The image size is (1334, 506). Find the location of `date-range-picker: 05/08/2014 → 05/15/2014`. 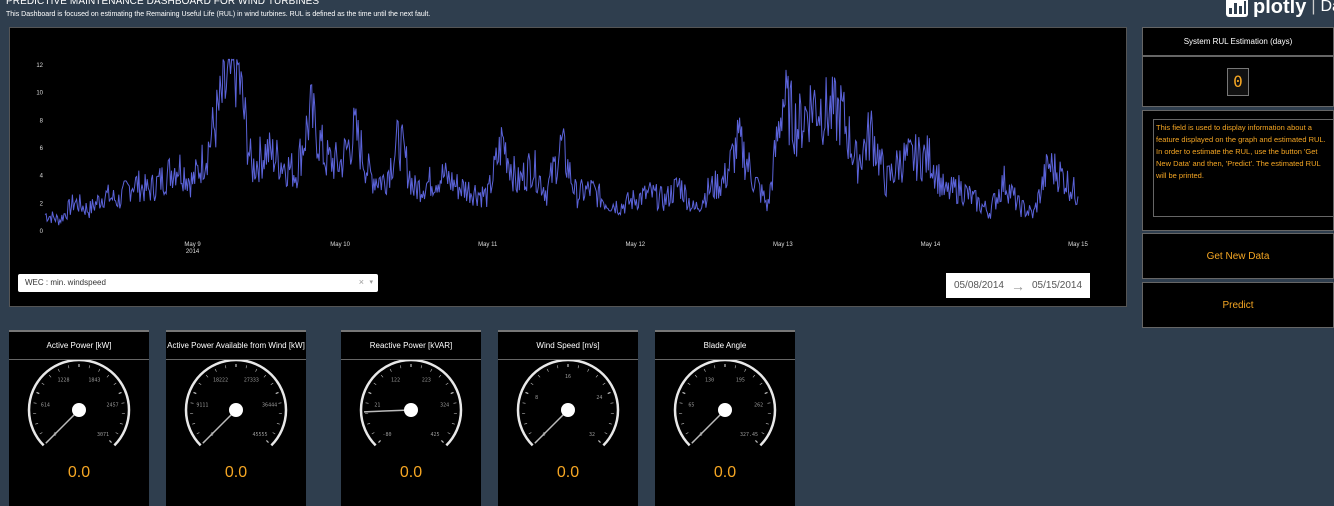

date-range-picker: 05/08/2014 → 05/15/2014 is located at coordinates (1018, 285).